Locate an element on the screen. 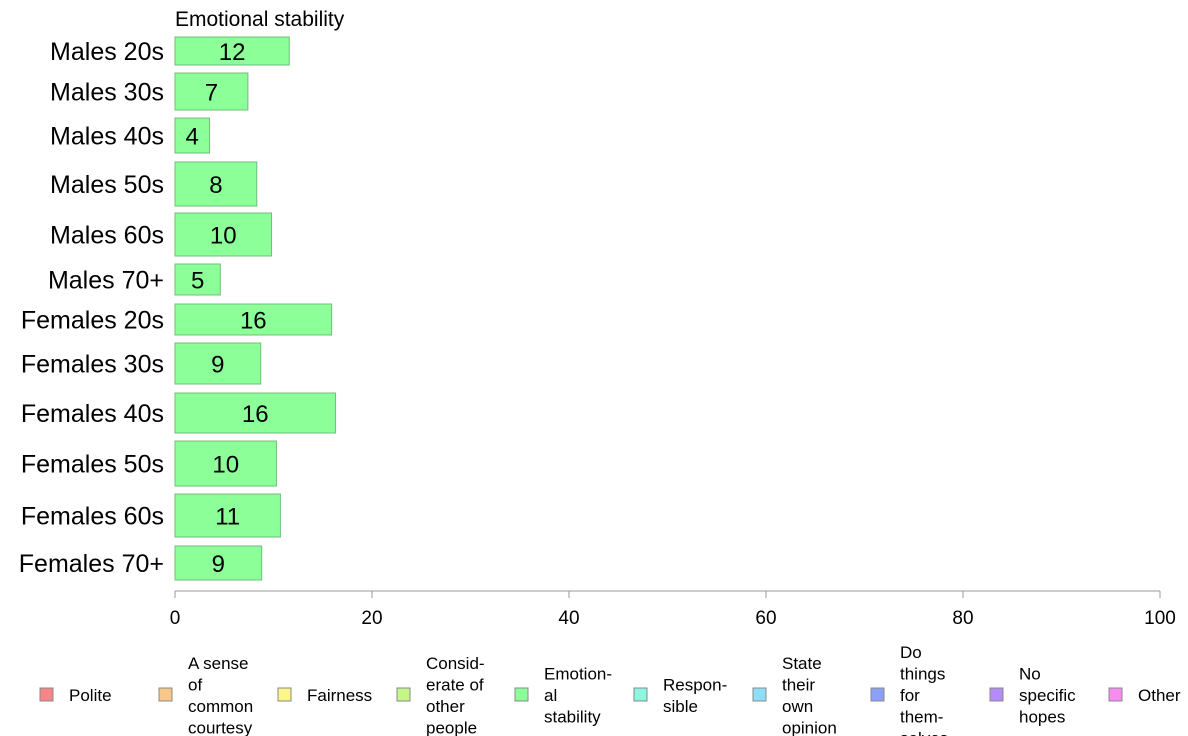 The width and height of the screenshot is (1188, 736). legend-item: Respon-sible is located at coordinates (680, 695).